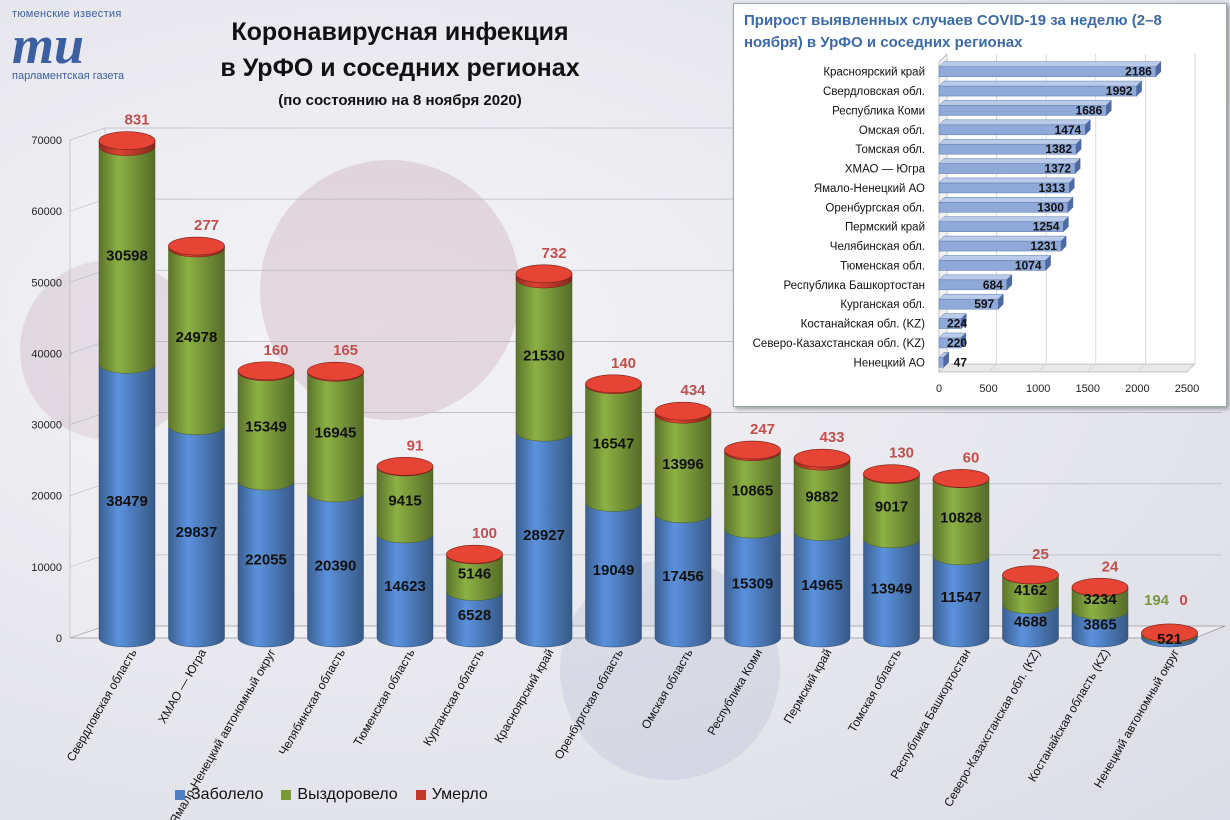 This screenshot has width=1230, height=820. Describe the element at coordinates (734, 692) in the screenshot. I see `x-tick-label: Республика Коми` at that location.